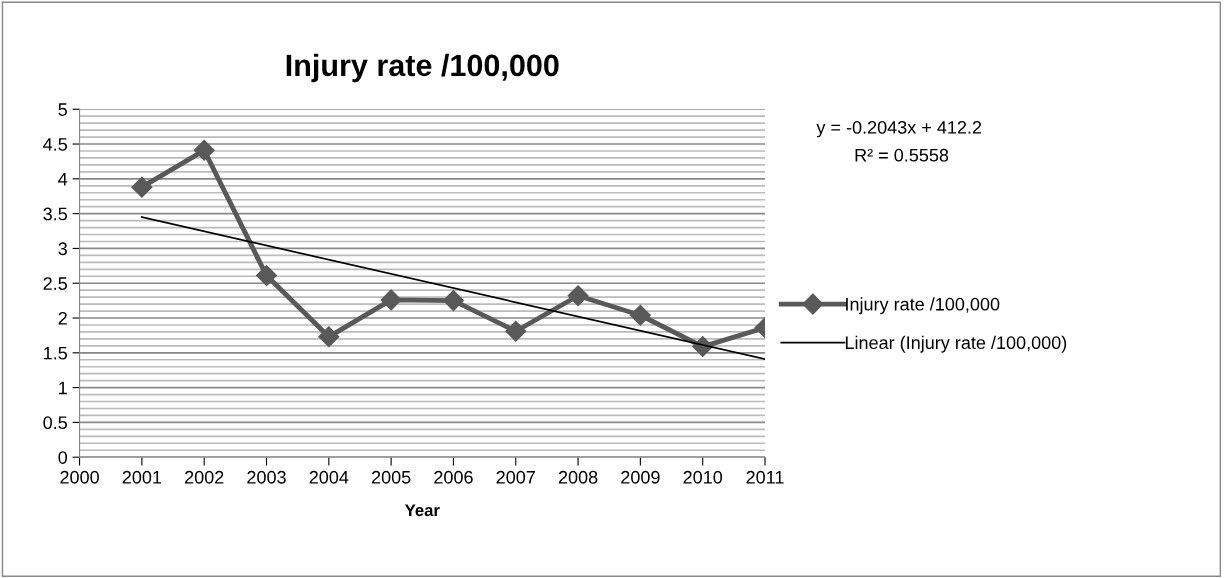  What do you see at coordinates (142, 477) in the screenshot?
I see `x-tick-label: 2001` at bounding box center [142, 477].